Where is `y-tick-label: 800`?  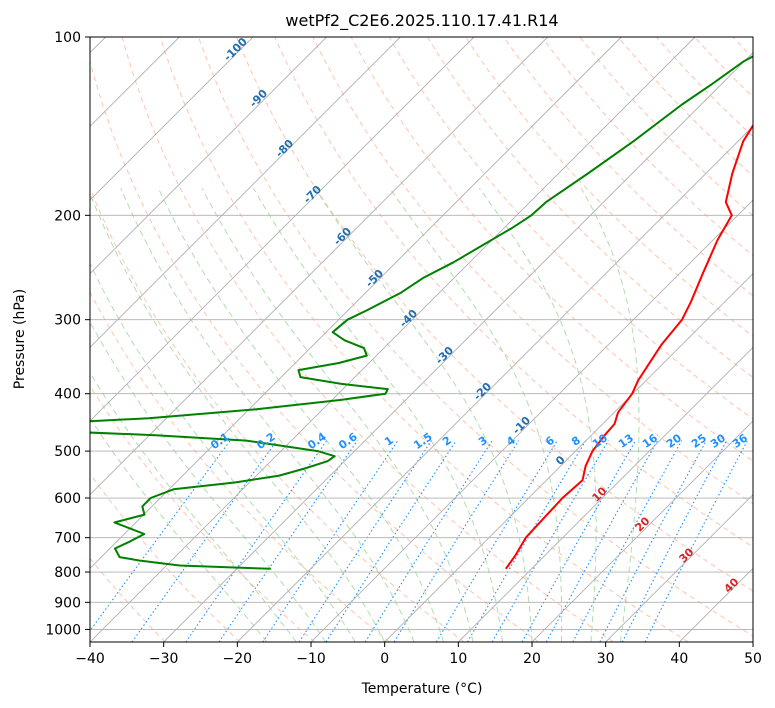
y-tick-label: 800 is located at coordinates (67, 573).